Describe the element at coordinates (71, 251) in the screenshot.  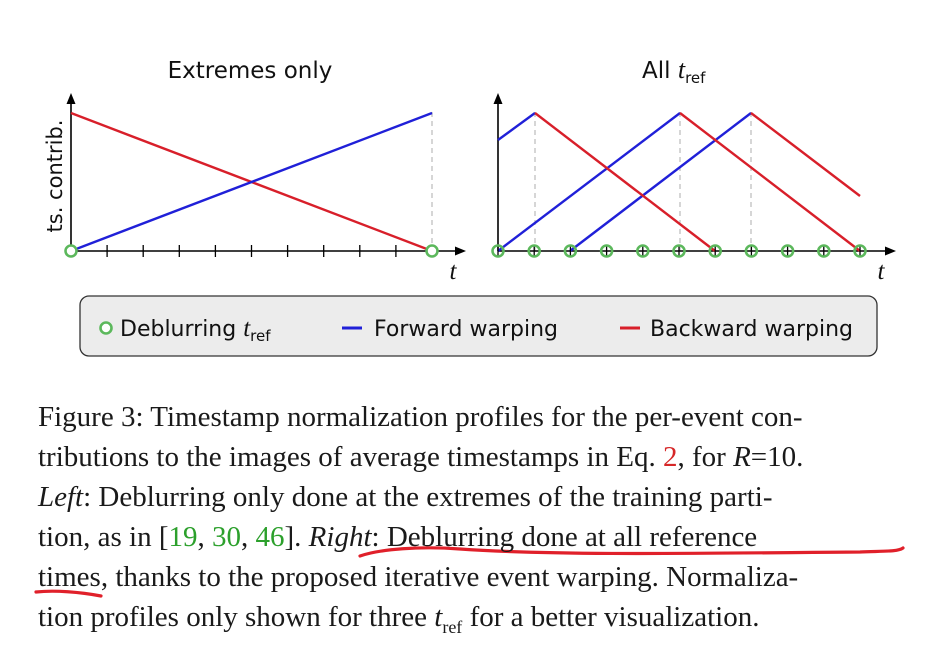
I see `left-marker-start` at that location.